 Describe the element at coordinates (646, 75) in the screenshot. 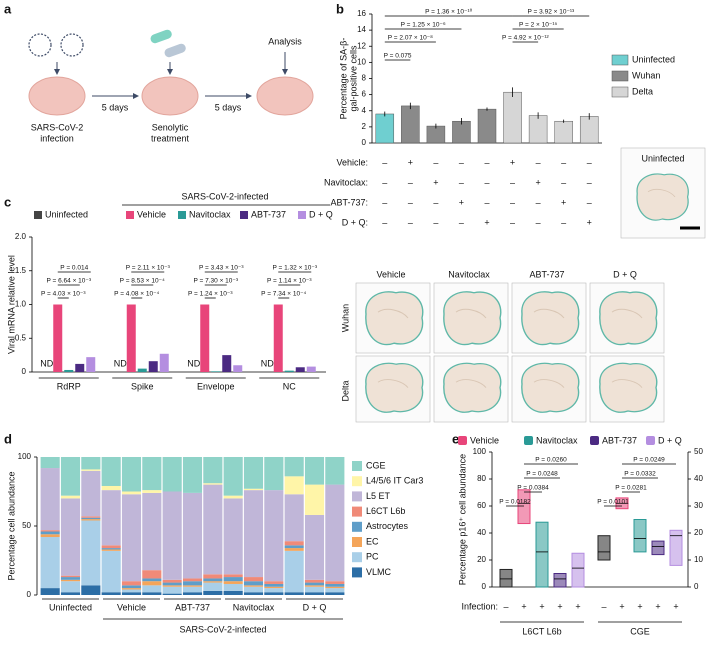

I see `legend-label: Wuhan` at that location.